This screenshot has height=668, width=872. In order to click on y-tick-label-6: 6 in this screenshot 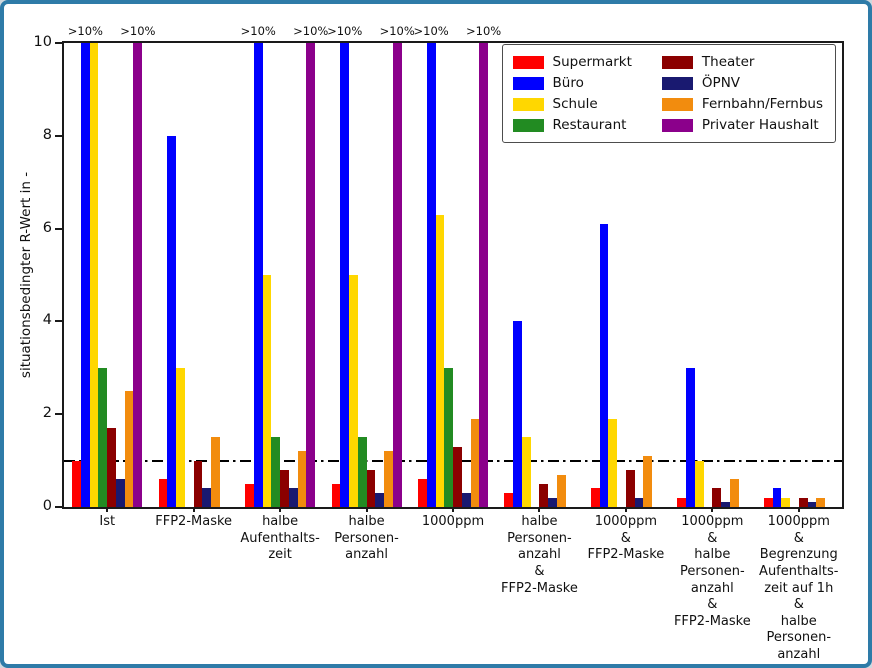, I will do `click(47, 227)`.